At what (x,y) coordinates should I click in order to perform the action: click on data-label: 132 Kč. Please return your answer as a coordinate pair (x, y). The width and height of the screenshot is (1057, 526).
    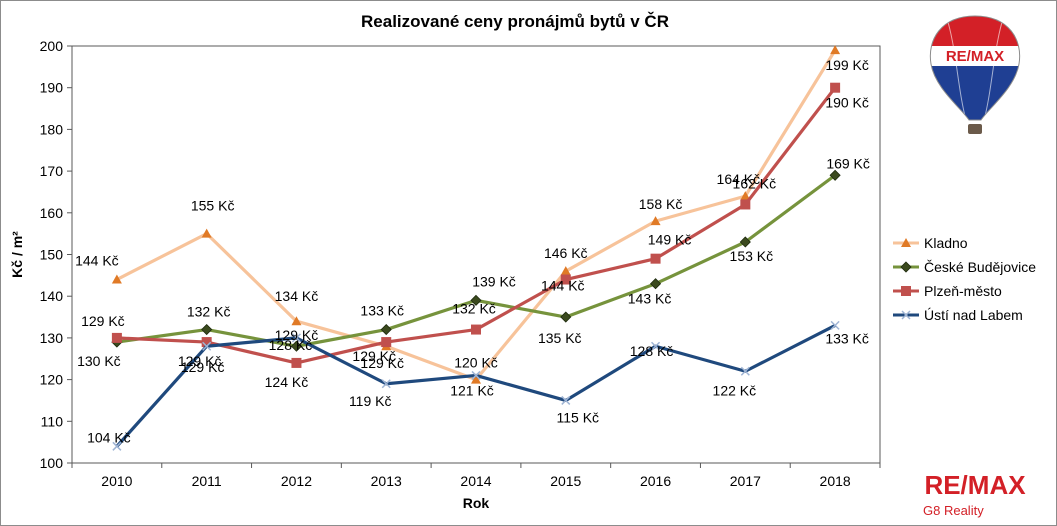
    Looking at the image, I should click on (209, 312).